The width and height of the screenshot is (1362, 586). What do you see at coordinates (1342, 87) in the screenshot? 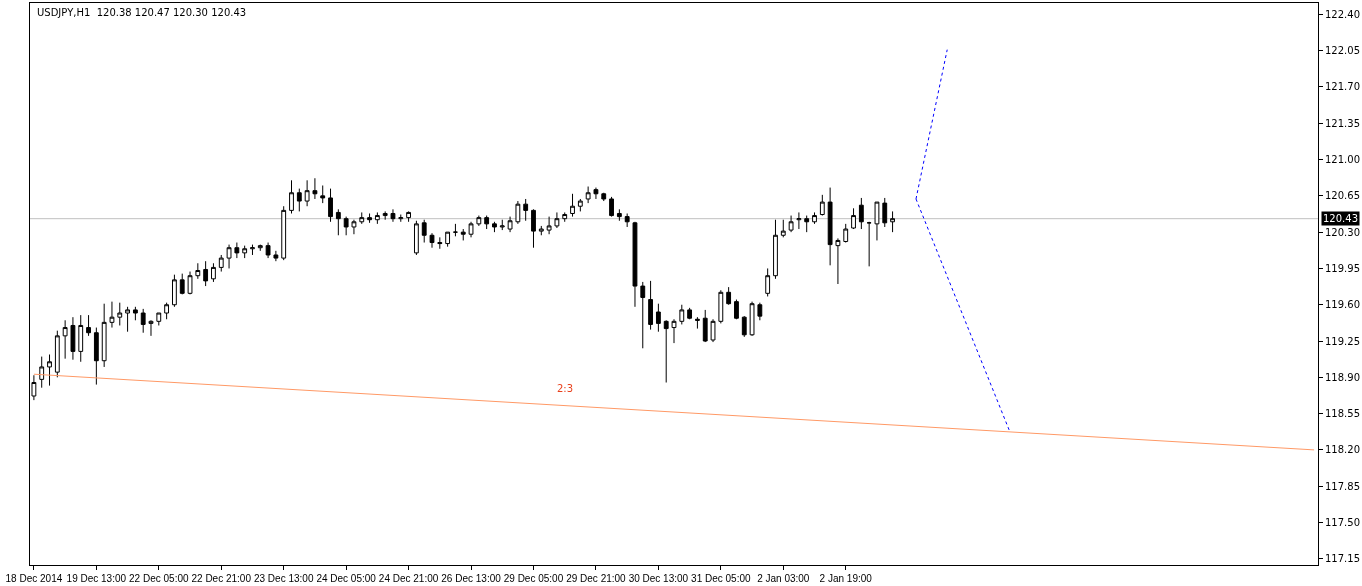
I see `y-tick-label: 121.70` at bounding box center [1342, 87].